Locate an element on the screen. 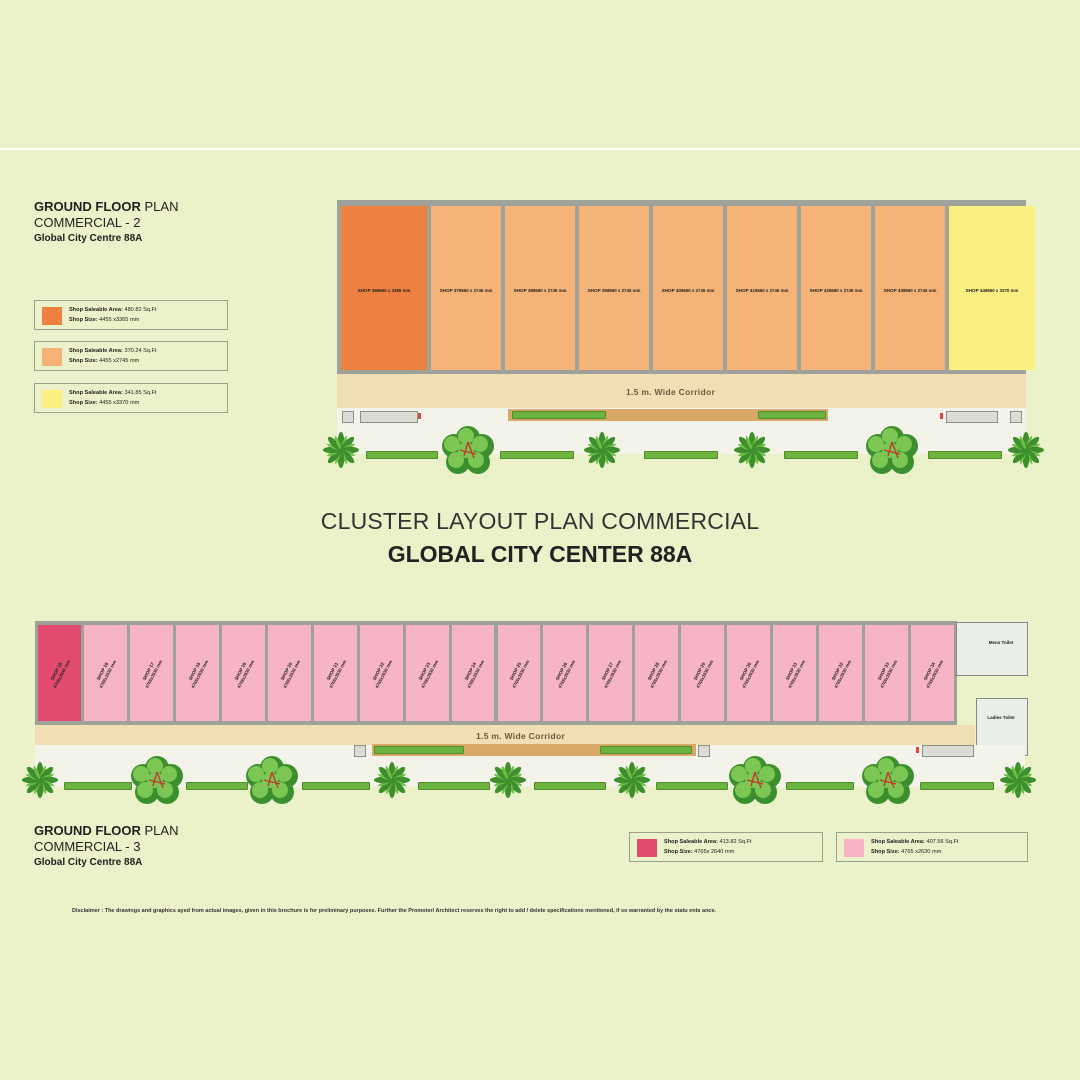 The height and width of the screenshot is (1080, 1080). shop-number: SHOP 44 is located at coordinates (975, 290).